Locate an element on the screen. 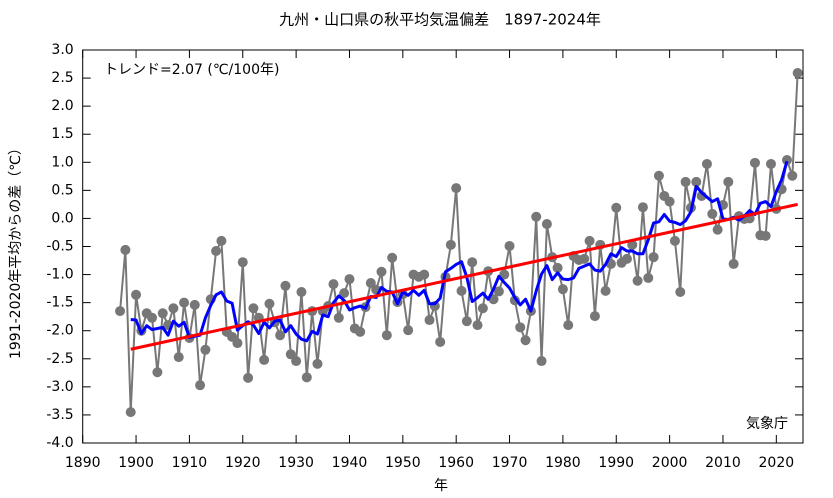 This screenshot has height=498, width=833. y-tick-label: -3.5 is located at coordinates (59, 415).